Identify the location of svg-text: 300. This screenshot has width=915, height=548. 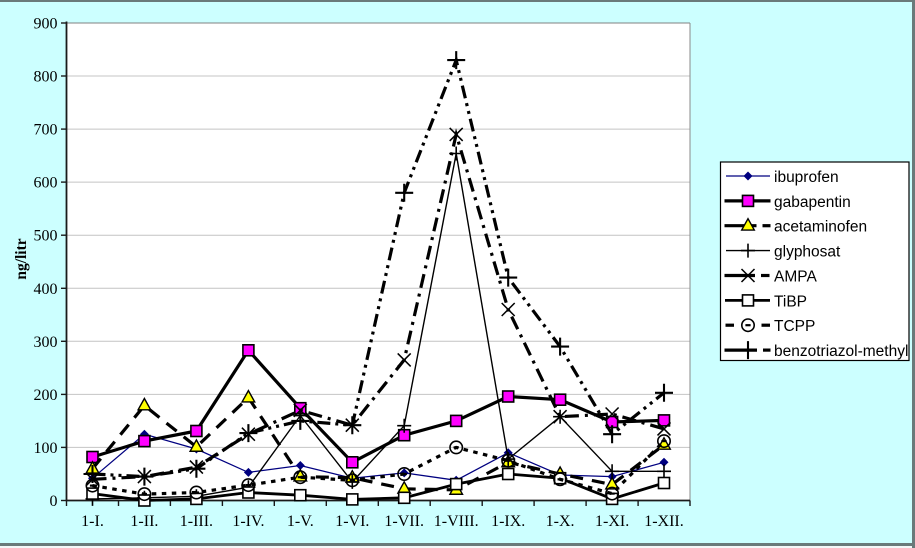
(46, 342).